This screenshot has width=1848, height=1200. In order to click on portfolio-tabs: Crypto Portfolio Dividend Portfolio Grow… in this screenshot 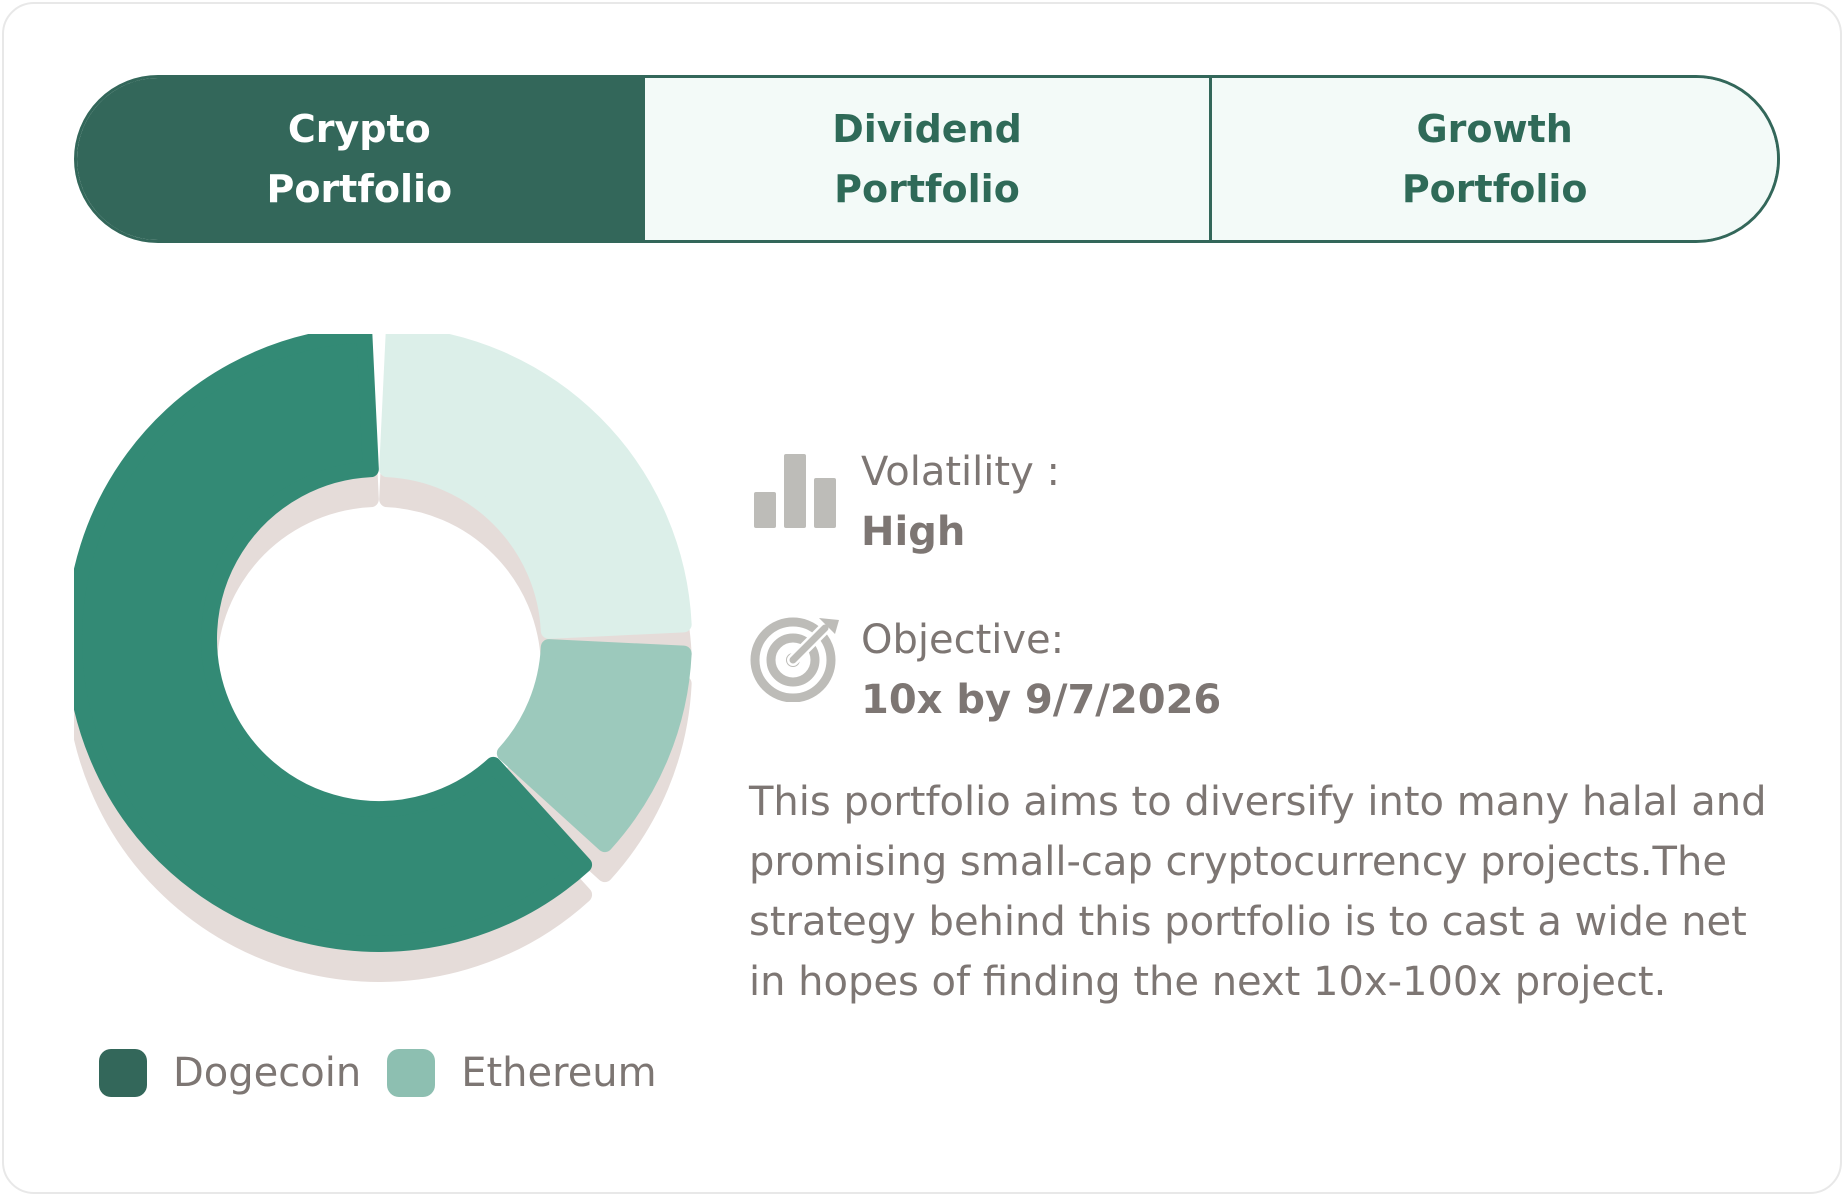, I will do `click(927, 159)`.